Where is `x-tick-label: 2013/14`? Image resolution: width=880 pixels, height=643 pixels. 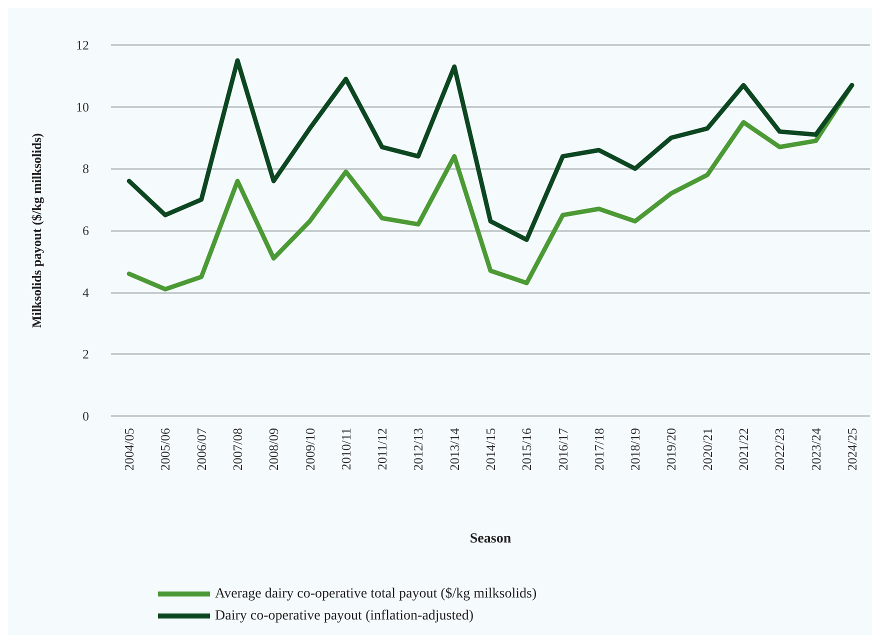
x-tick-label: 2013/14 is located at coordinates (454, 449).